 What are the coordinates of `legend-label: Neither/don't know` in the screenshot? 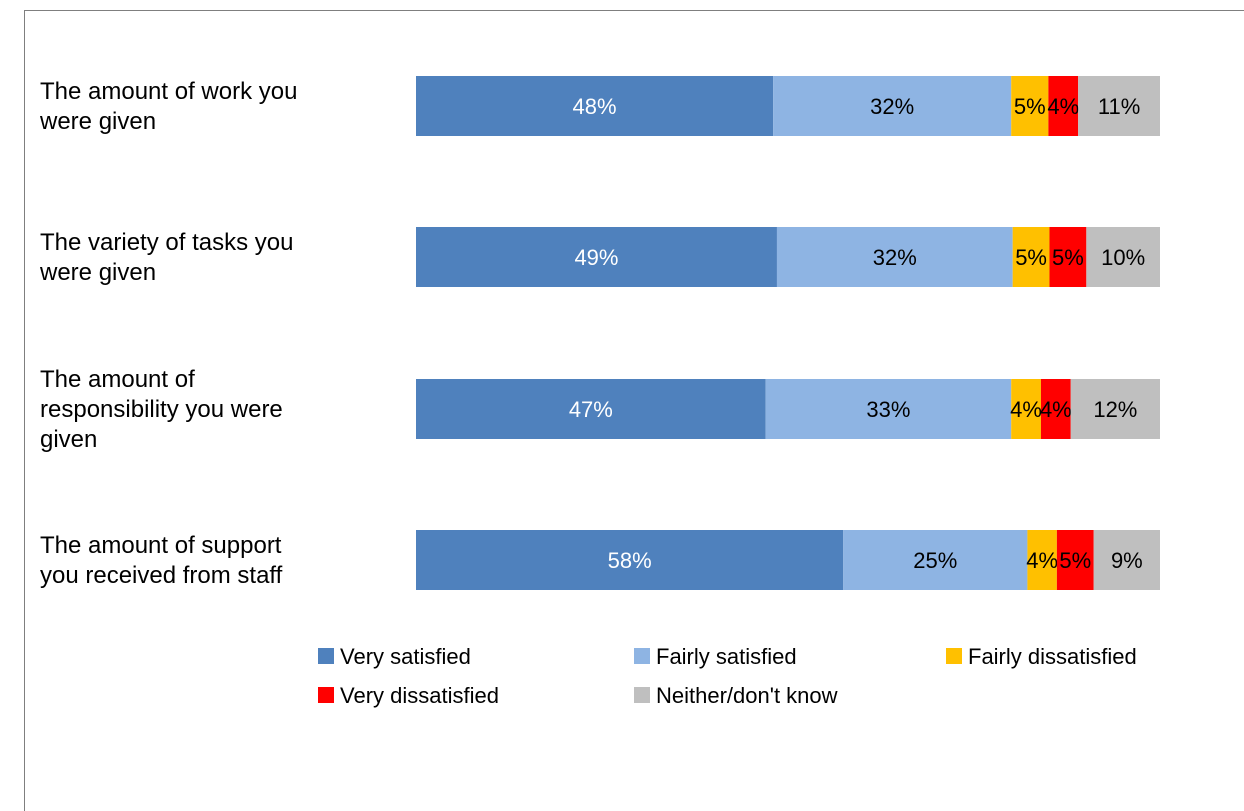 It's located at (747, 695).